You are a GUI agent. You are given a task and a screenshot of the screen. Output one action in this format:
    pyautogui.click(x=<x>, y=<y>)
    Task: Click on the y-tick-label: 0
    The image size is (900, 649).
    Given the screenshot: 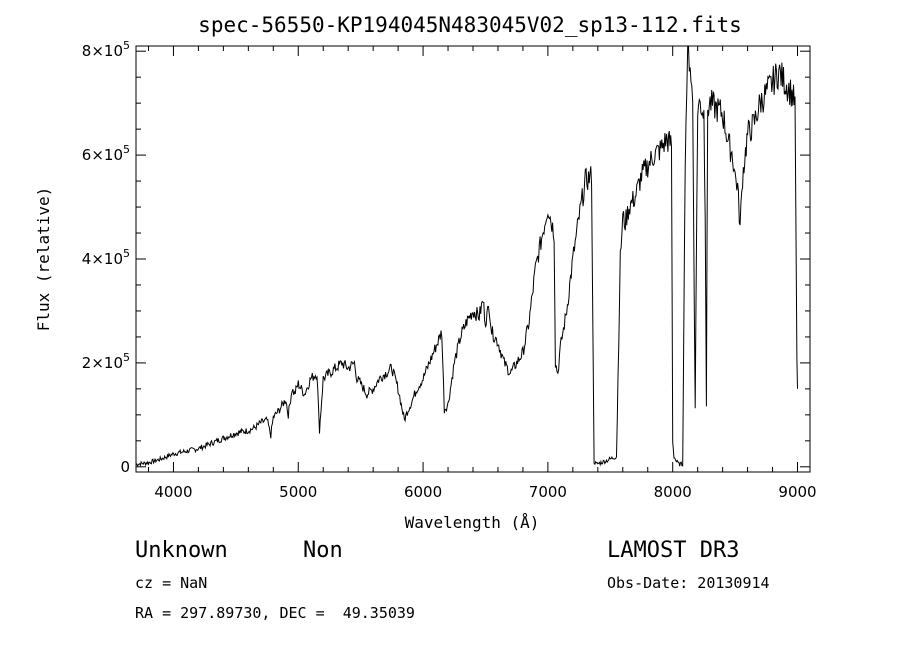 What is the action you would take?
    pyautogui.click(x=125, y=467)
    